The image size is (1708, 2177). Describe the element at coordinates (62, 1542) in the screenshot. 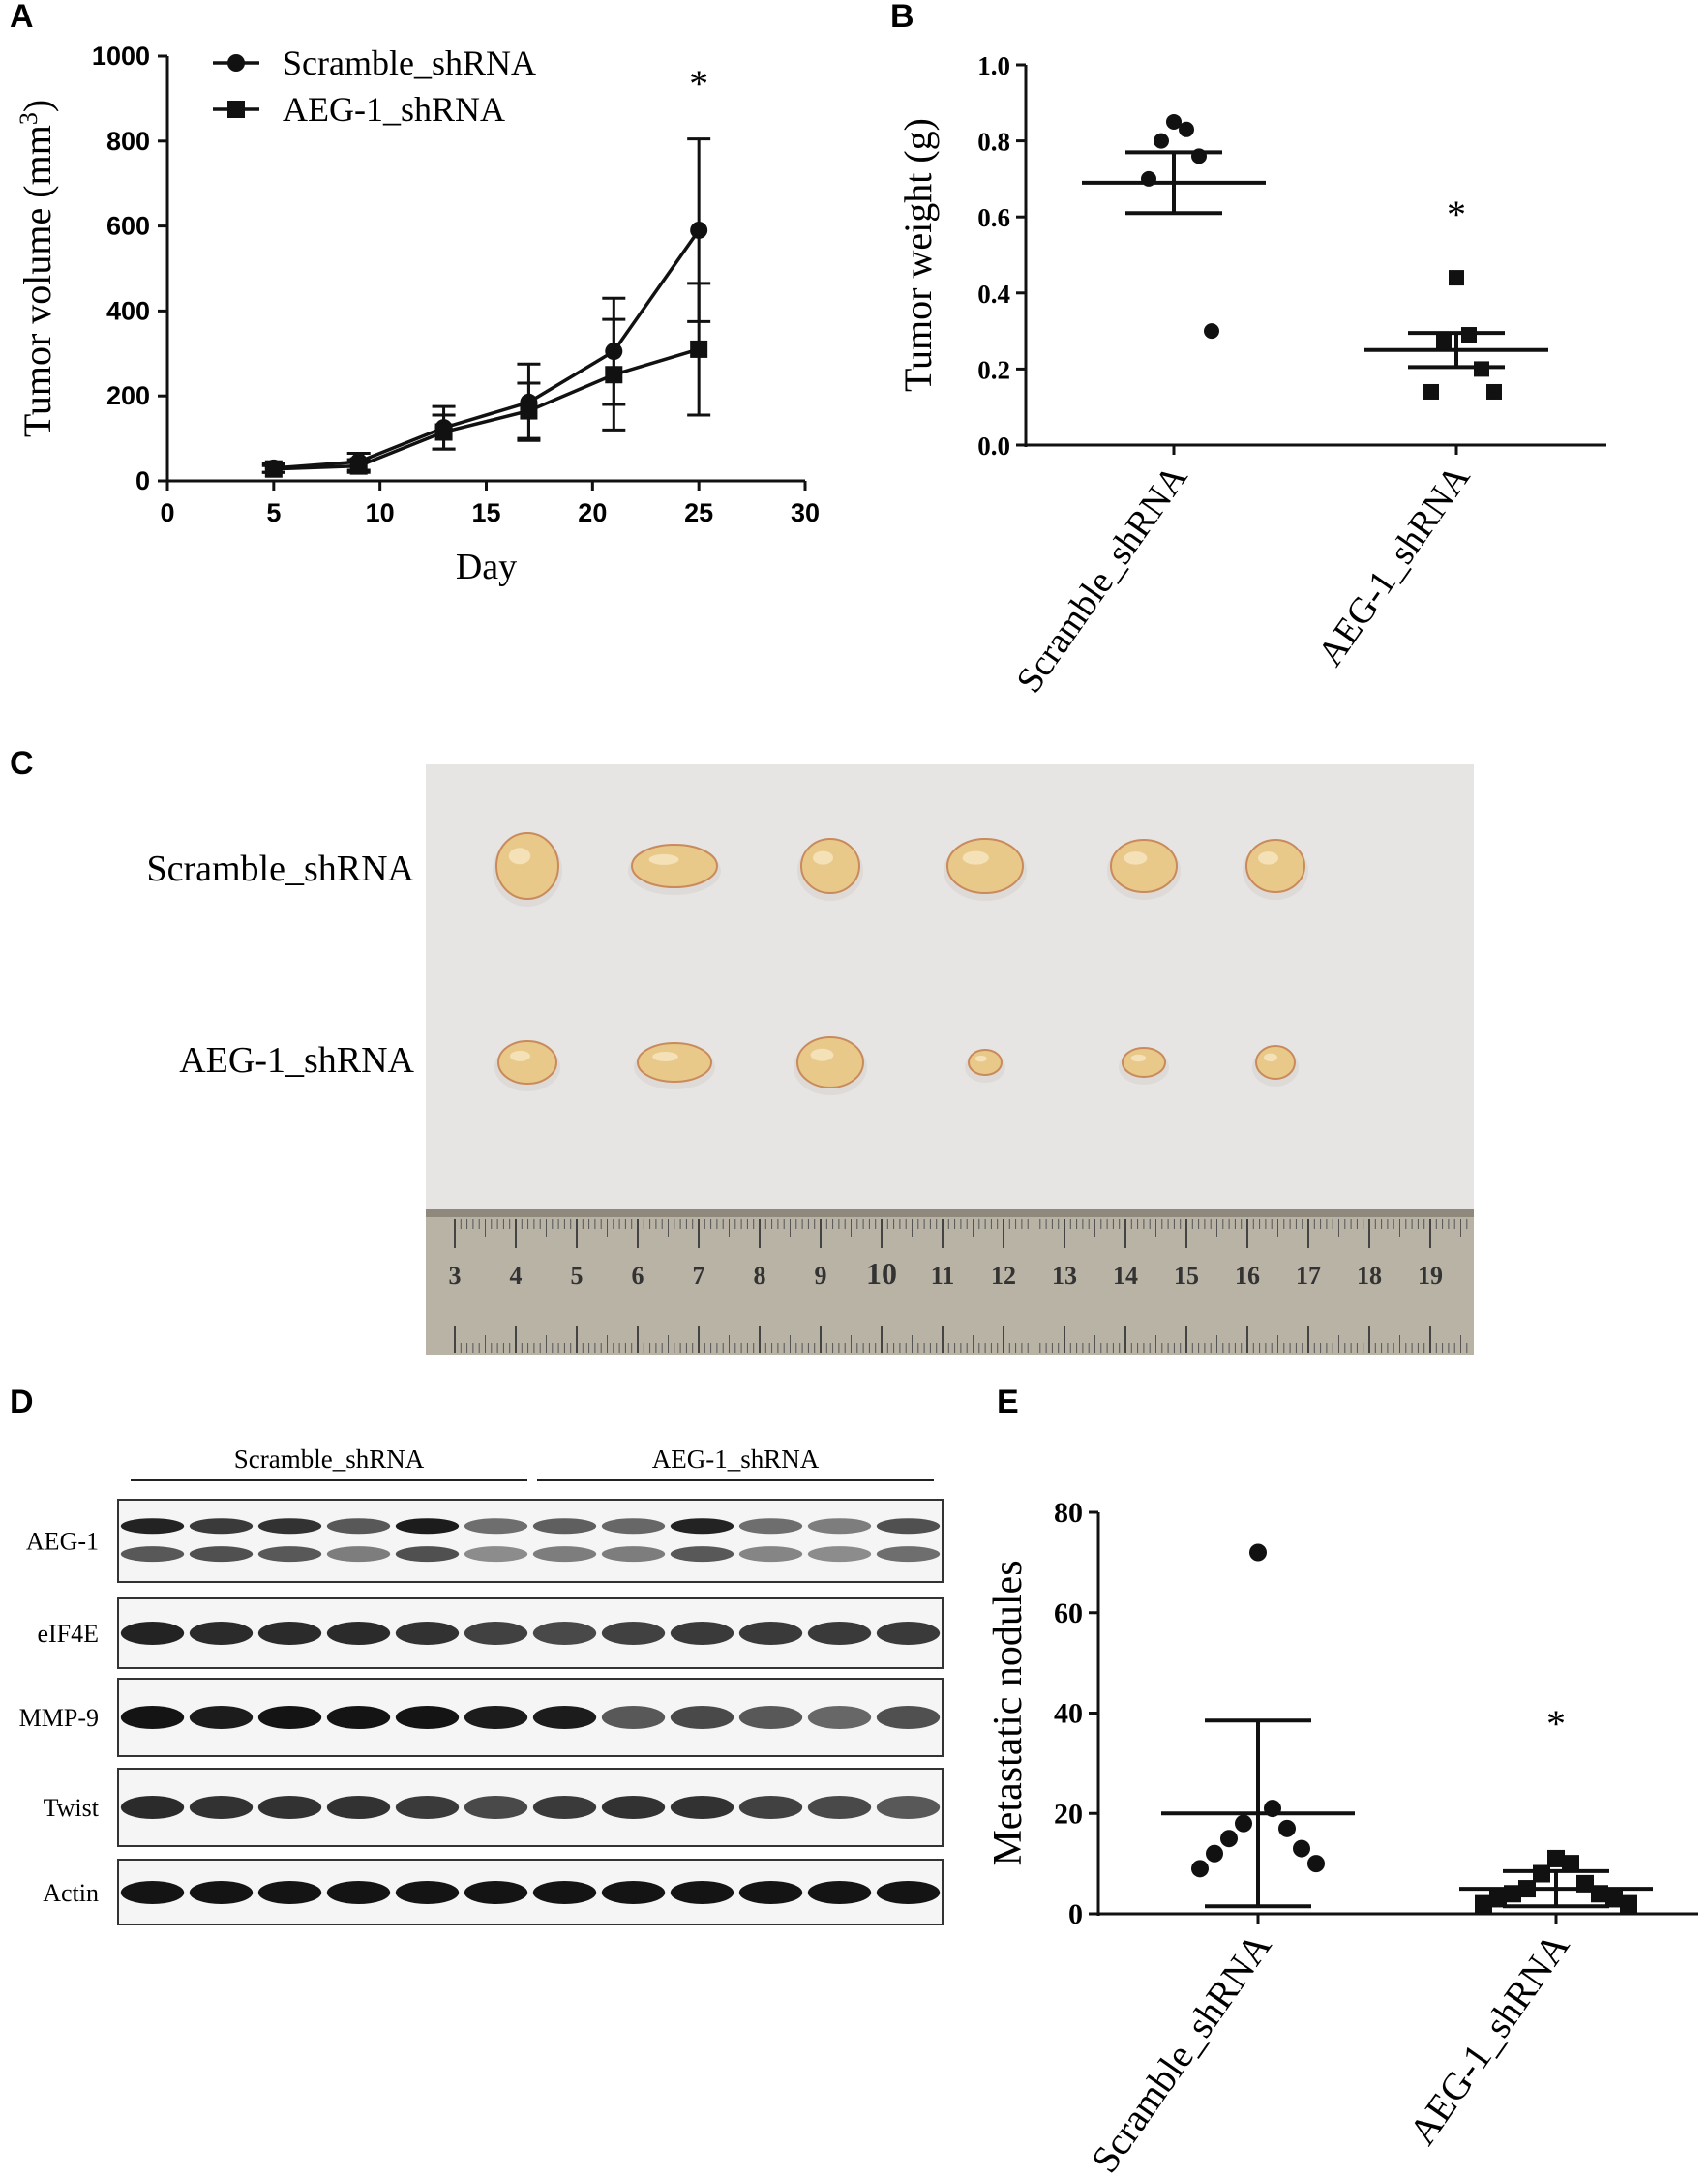

I see `blot-protein-label: AEG-1` at that location.